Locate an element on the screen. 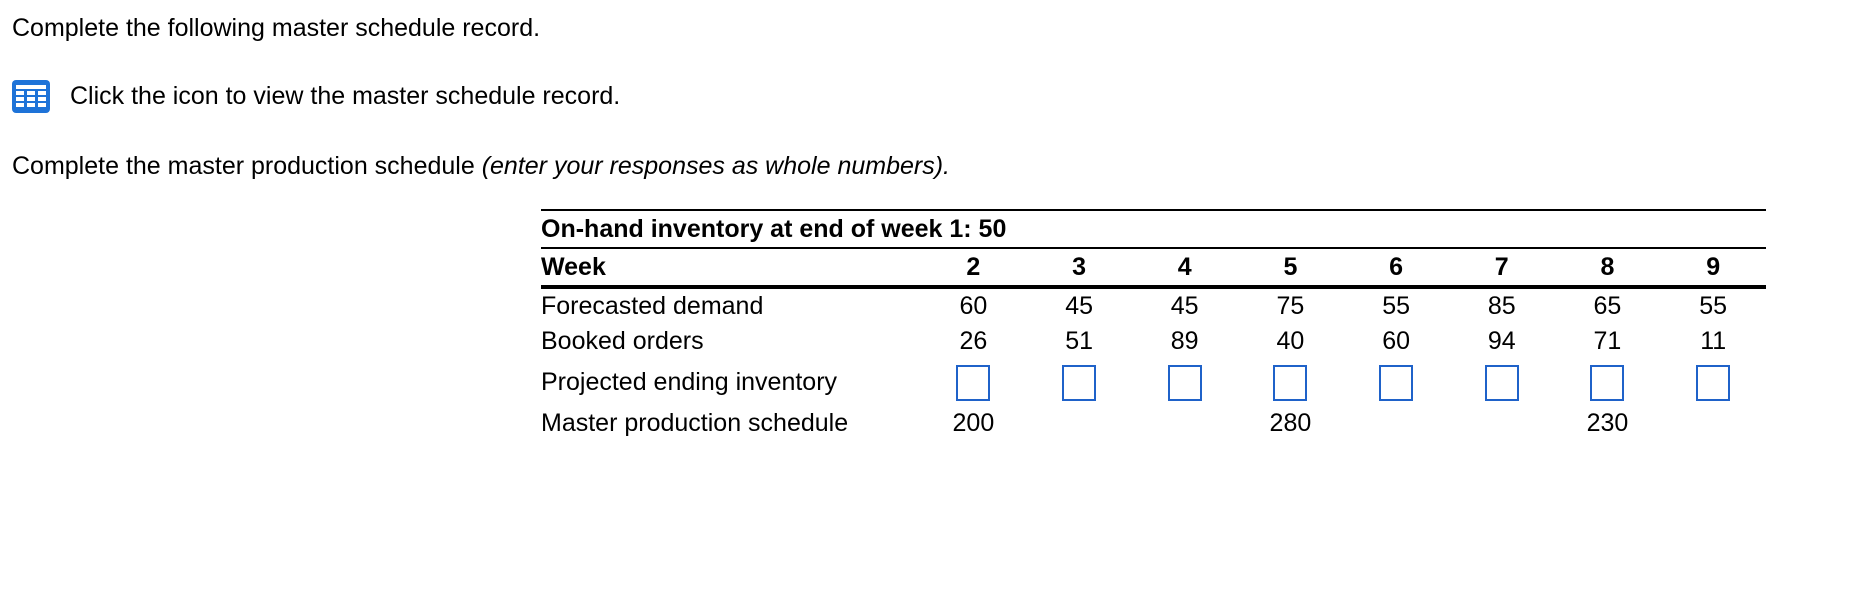 This screenshot has height=589, width=1851. week-header-row: Week 2 3 4 5 6 7 8 9 is located at coordinates (1153, 268).